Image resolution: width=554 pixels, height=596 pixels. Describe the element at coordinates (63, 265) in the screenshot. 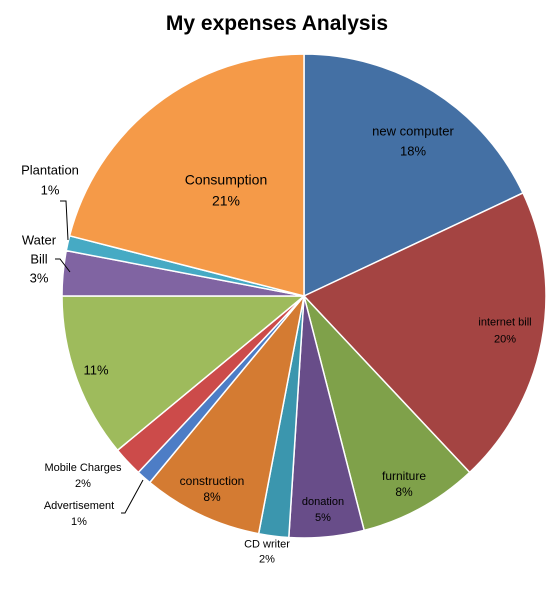

I see `leader-line-water-bill` at that location.